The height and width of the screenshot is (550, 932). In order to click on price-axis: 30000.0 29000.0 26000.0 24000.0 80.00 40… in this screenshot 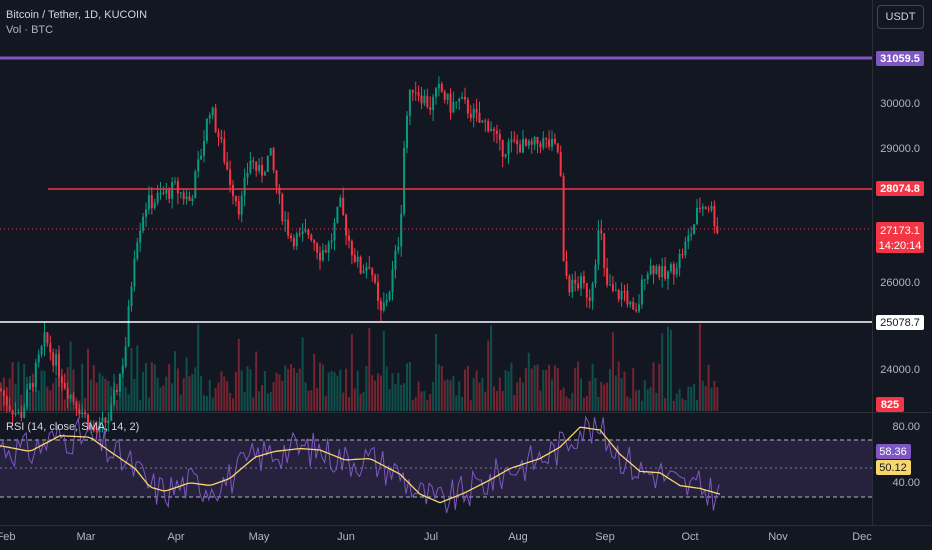, I will do `click(900, 293)`.